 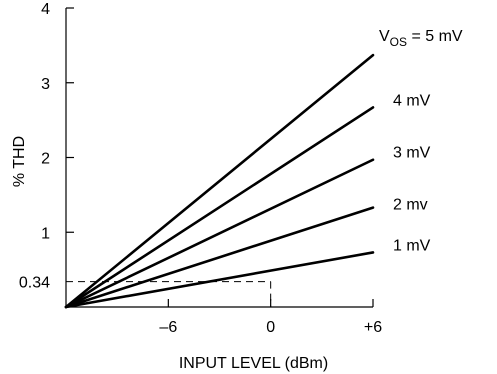 I want to click on reference-value-label: 0.34, so click(x=34, y=283).